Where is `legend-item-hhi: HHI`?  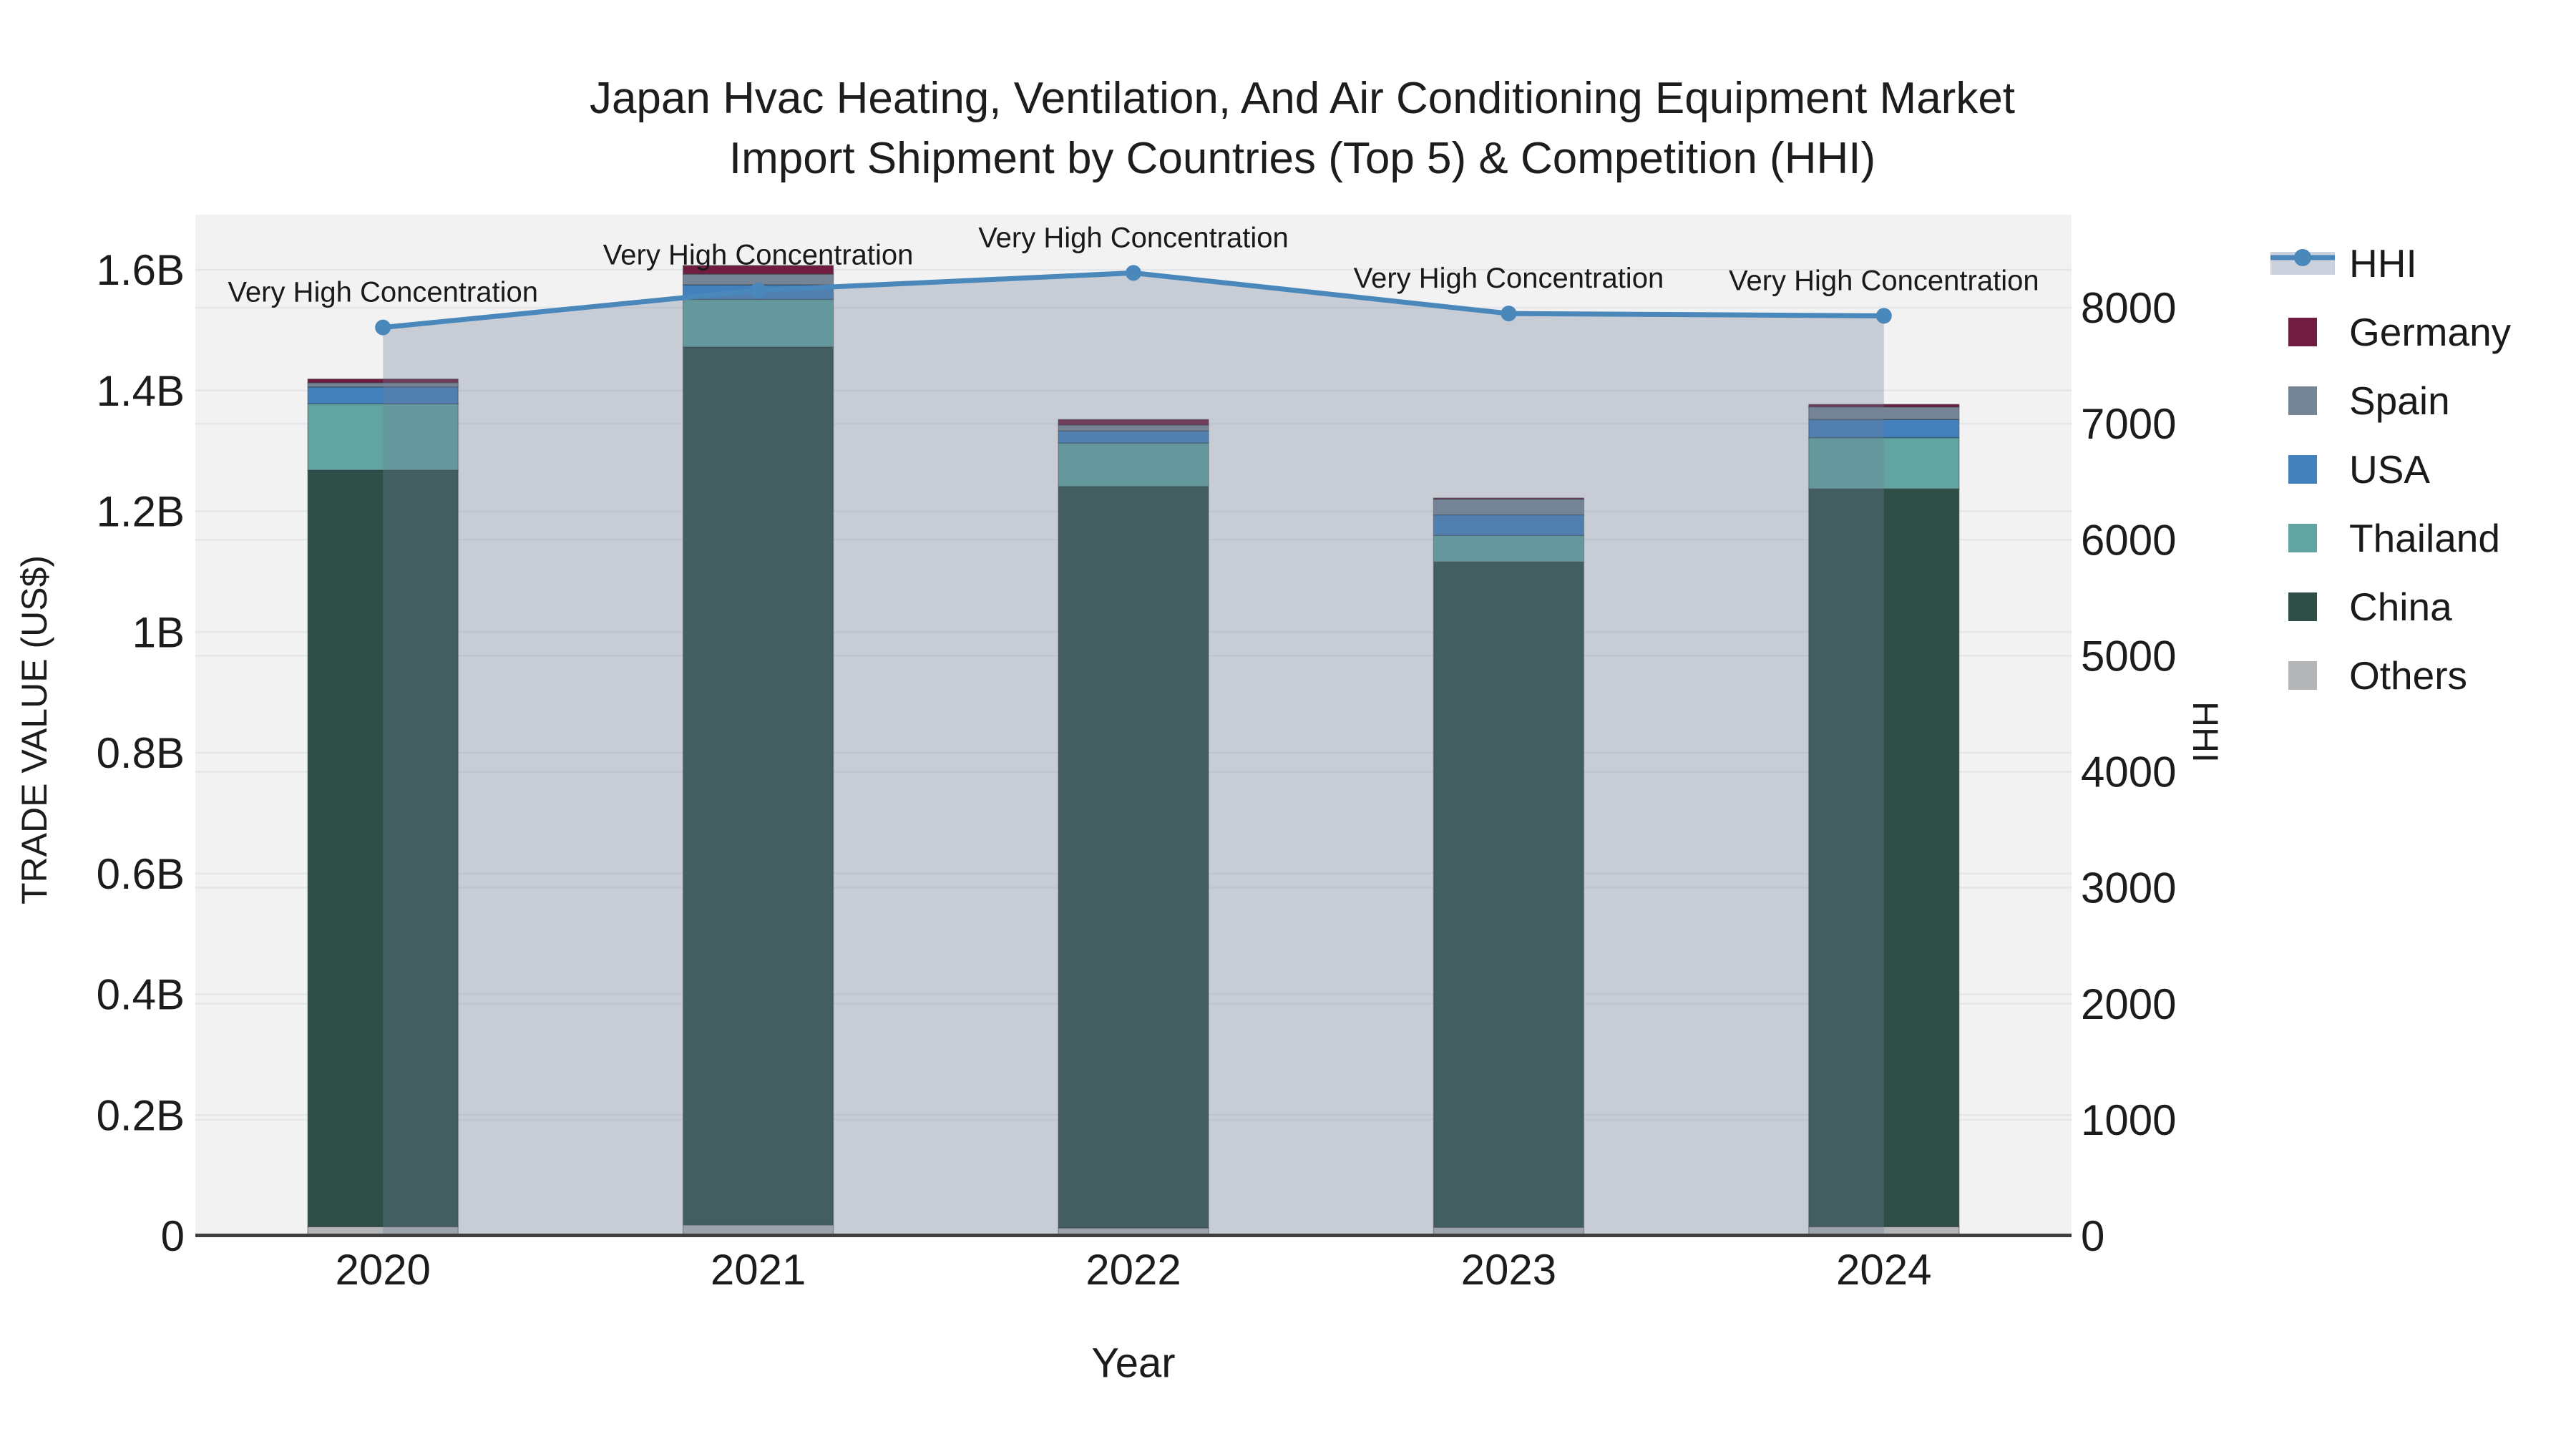
legend-item-hhi: HHI is located at coordinates (2343, 263).